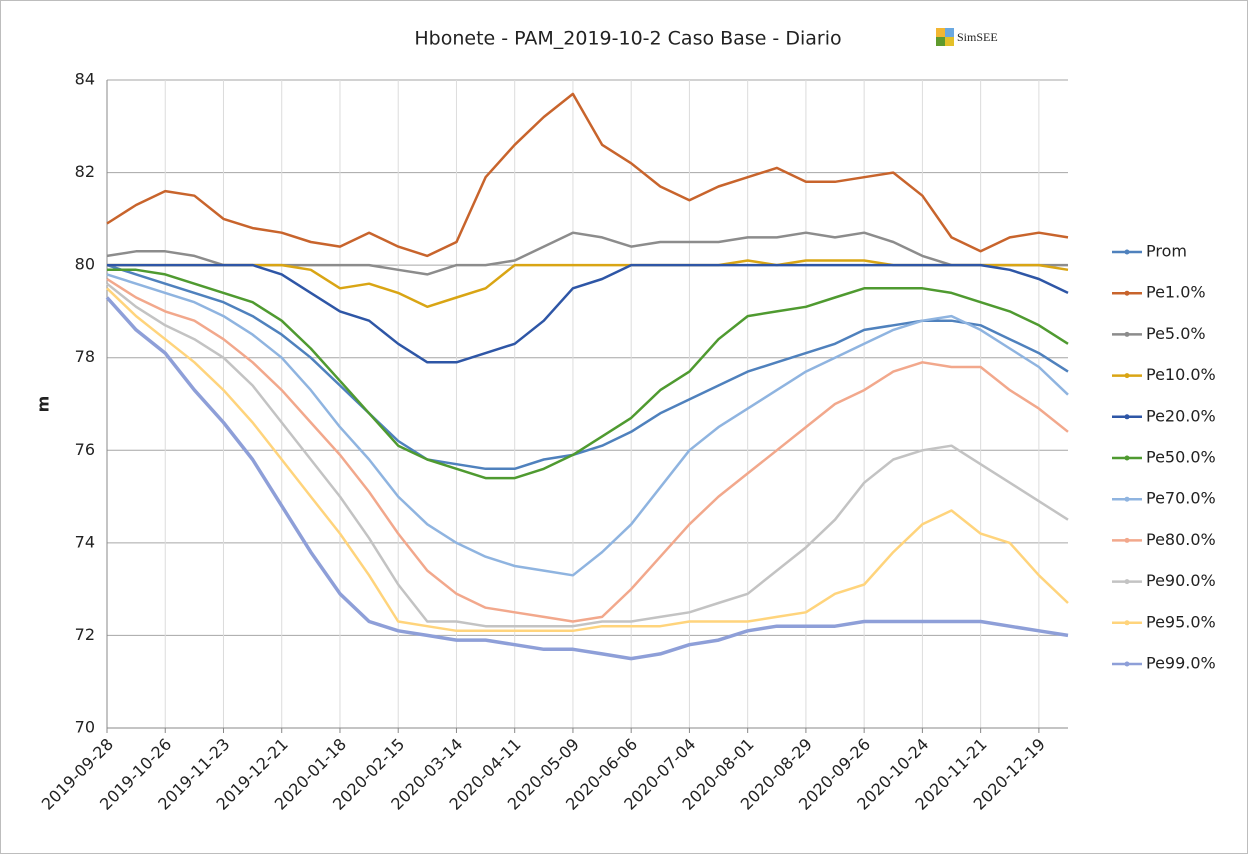  Describe the element at coordinates (1181, 498) in the screenshot. I see `legend-label: Pe70.0%` at that location.